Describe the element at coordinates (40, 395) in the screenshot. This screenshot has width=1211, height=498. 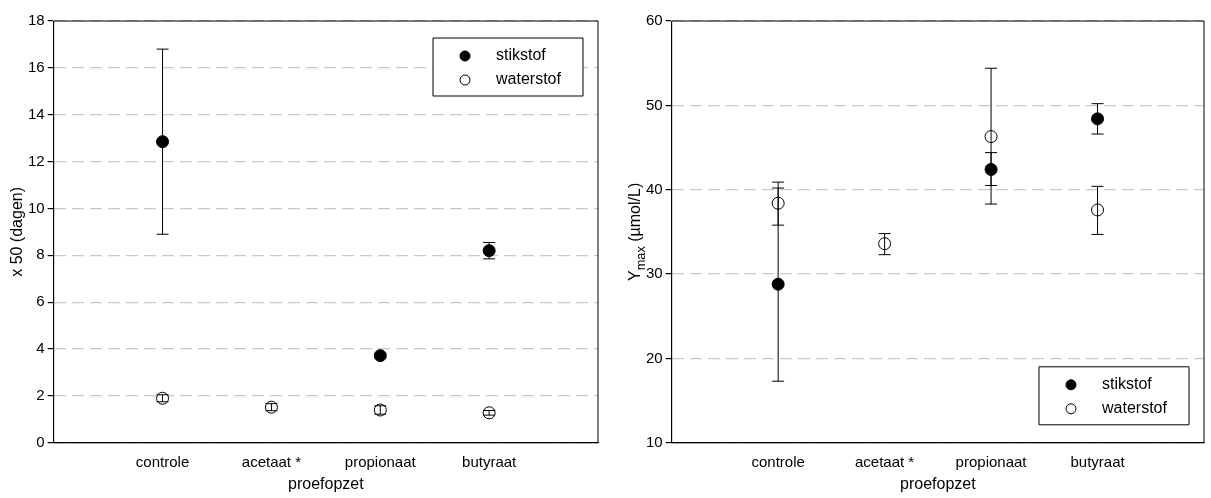
I see `y-tick-label: 2` at that location.